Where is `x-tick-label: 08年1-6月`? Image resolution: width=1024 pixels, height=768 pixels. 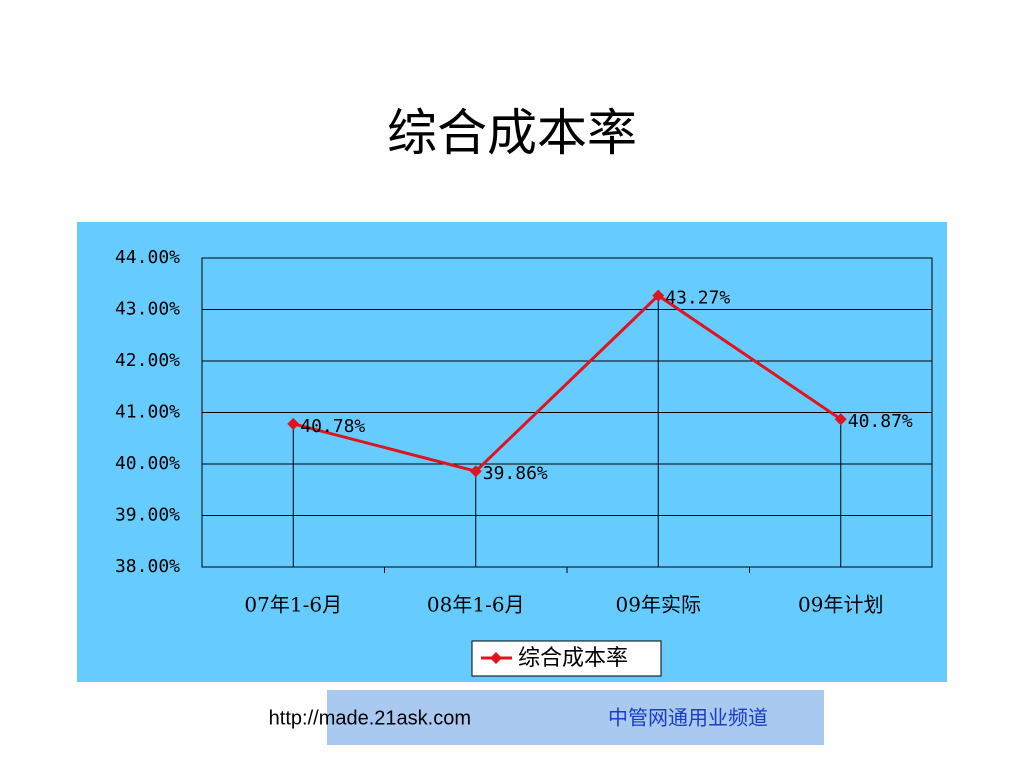 x-tick-label: 08年1-6月 is located at coordinates (476, 605).